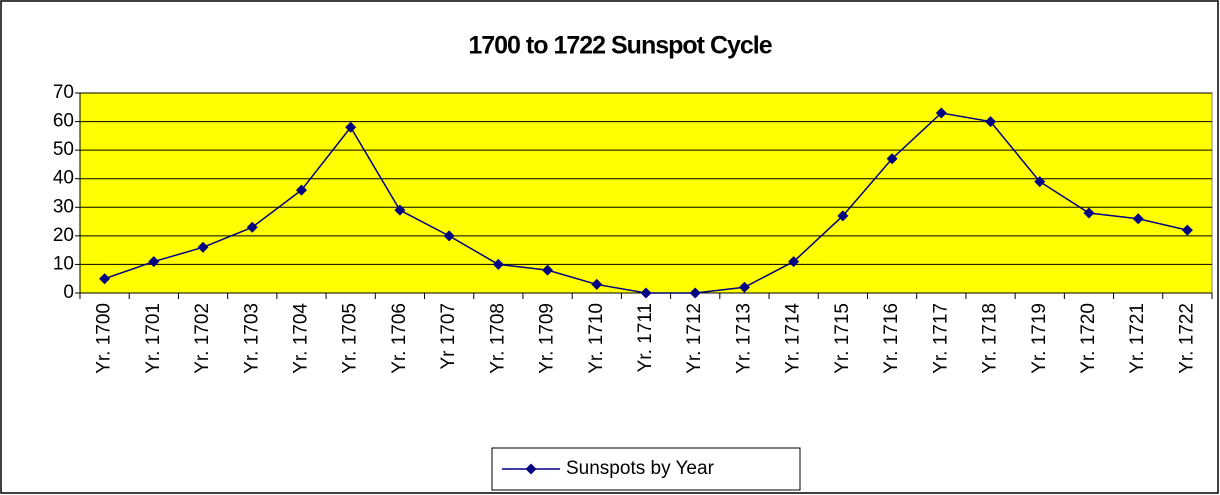  What do you see at coordinates (251, 338) in the screenshot?
I see `x-tick-label: Yr. 1703` at bounding box center [251, 338].